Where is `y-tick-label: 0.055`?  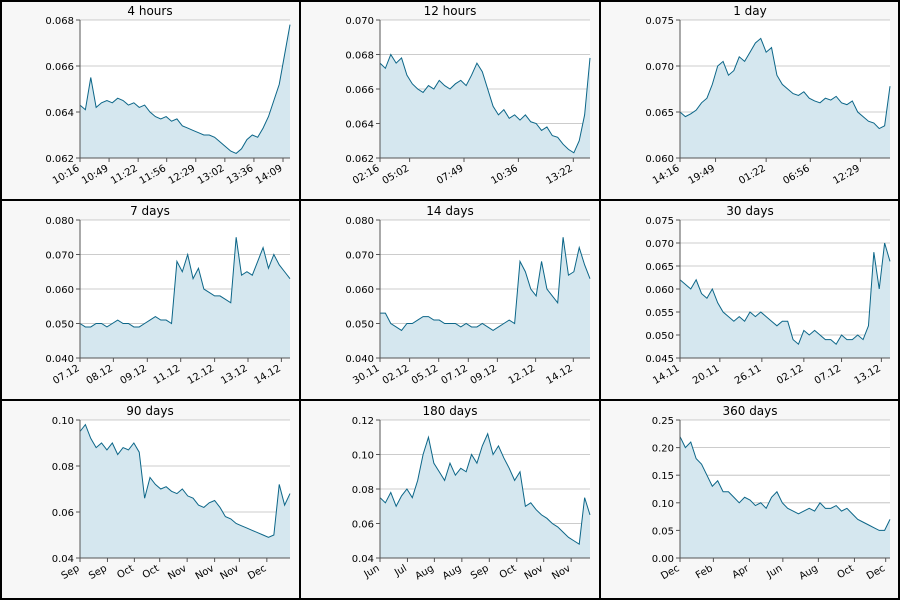
y-tick-label: 0.055 is located at coordinates (659, 313).